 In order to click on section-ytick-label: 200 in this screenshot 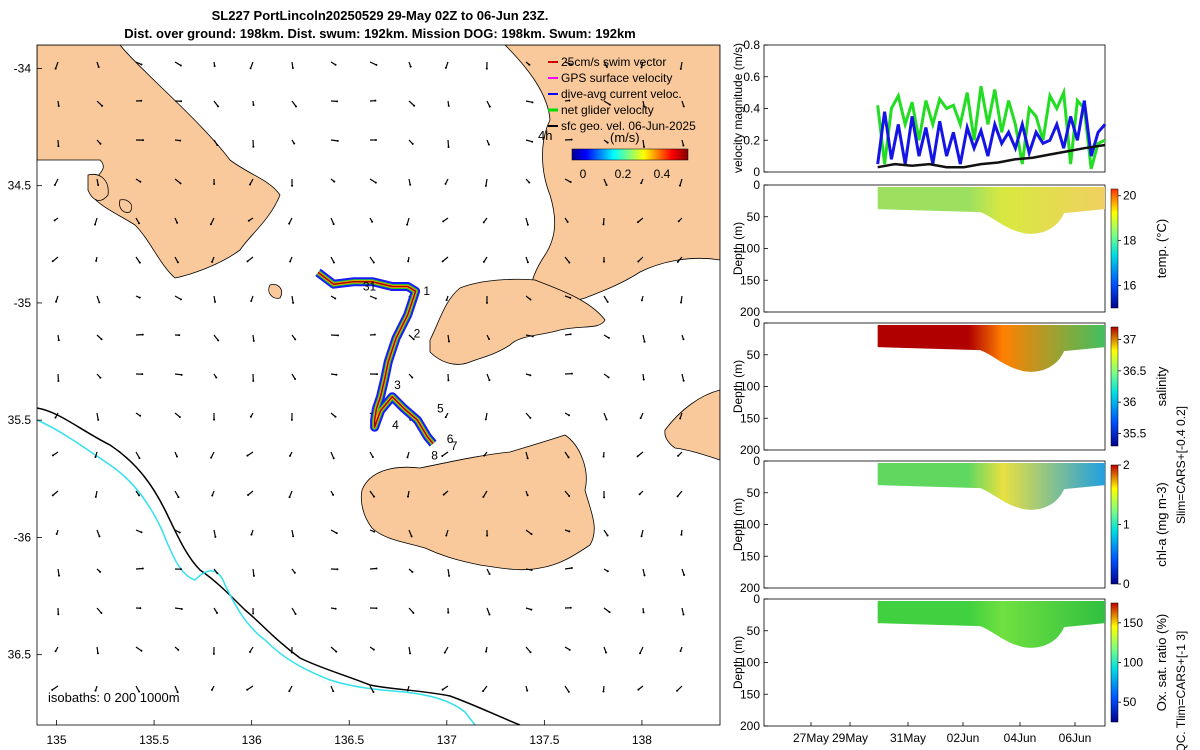, I will do `click(750, 588)`.